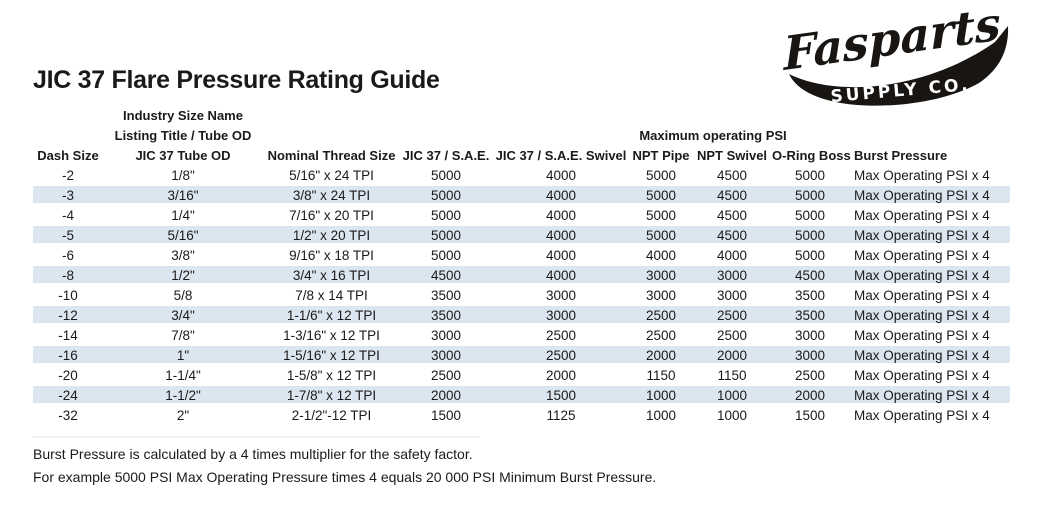  Describe the element at coordinates (183, 315) in the screenshot. I see `table-cell: 3/4"` at that location.